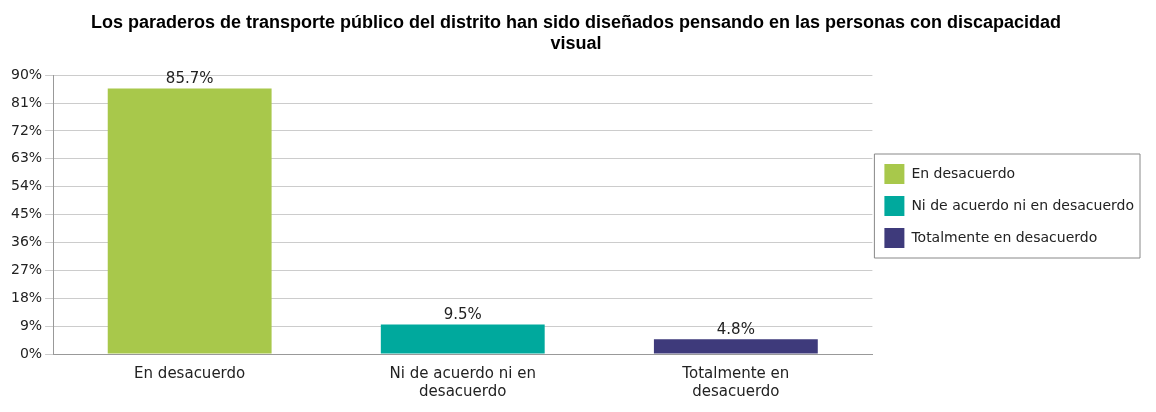 This screenshot has height=412, width=1156. I want to click on x-tick-label: En desacuerdo, so click(190, 372).